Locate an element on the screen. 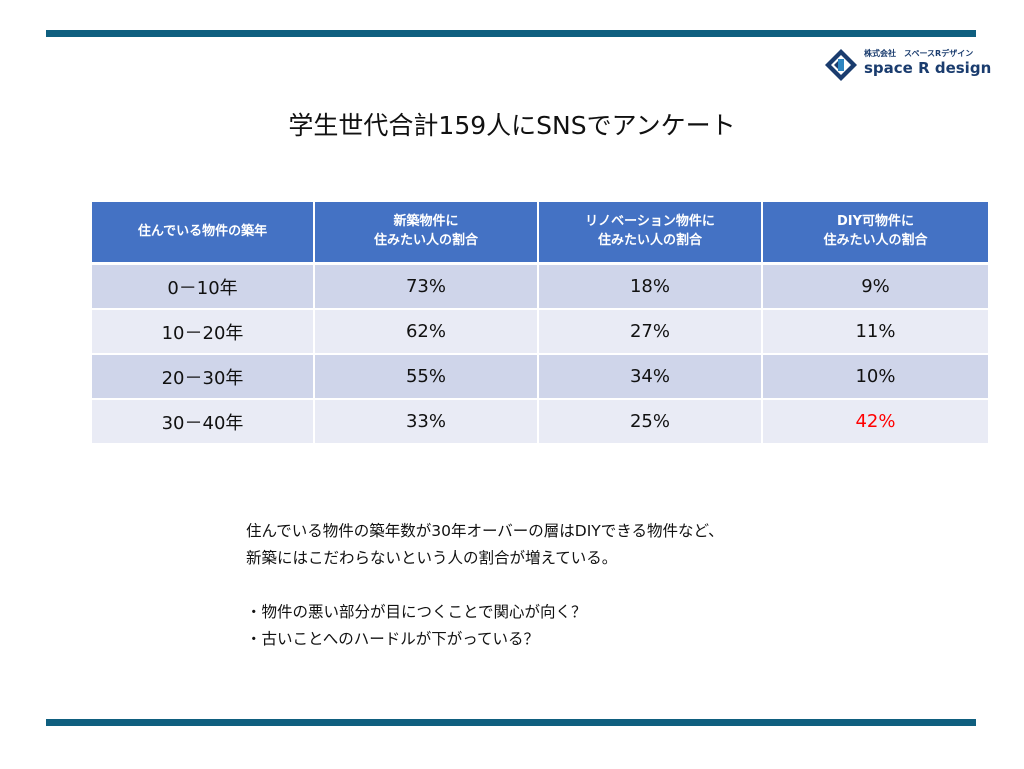  table-row: 30－40年 33% 25% 42% is located at coordinates (540, 422).